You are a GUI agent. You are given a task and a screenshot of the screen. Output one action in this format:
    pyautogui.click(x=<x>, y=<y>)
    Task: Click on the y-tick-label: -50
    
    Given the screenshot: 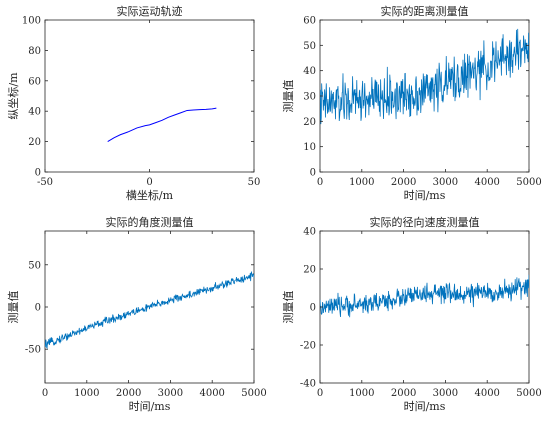 What is the action you would take?
    pyautogui.click(x=33, y=350)
    